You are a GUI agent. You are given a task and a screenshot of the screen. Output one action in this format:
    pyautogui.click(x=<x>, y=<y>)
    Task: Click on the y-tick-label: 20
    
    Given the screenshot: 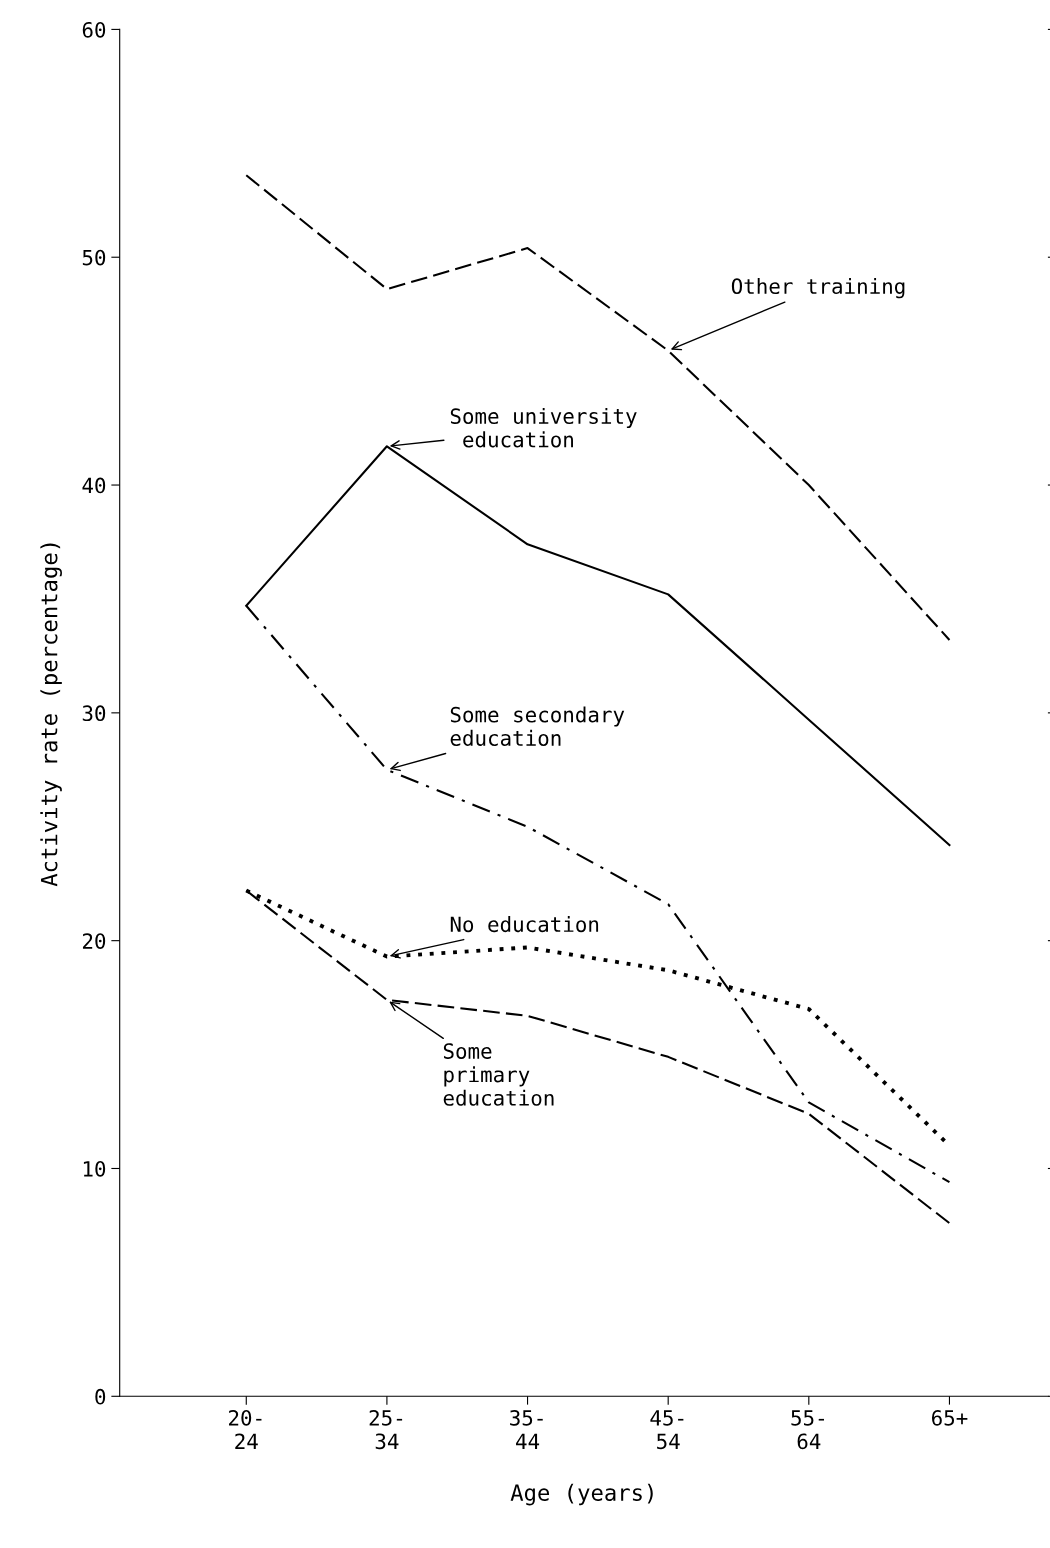 What is the action you would take?
    pyautogui.click(x=94, y=941)
    